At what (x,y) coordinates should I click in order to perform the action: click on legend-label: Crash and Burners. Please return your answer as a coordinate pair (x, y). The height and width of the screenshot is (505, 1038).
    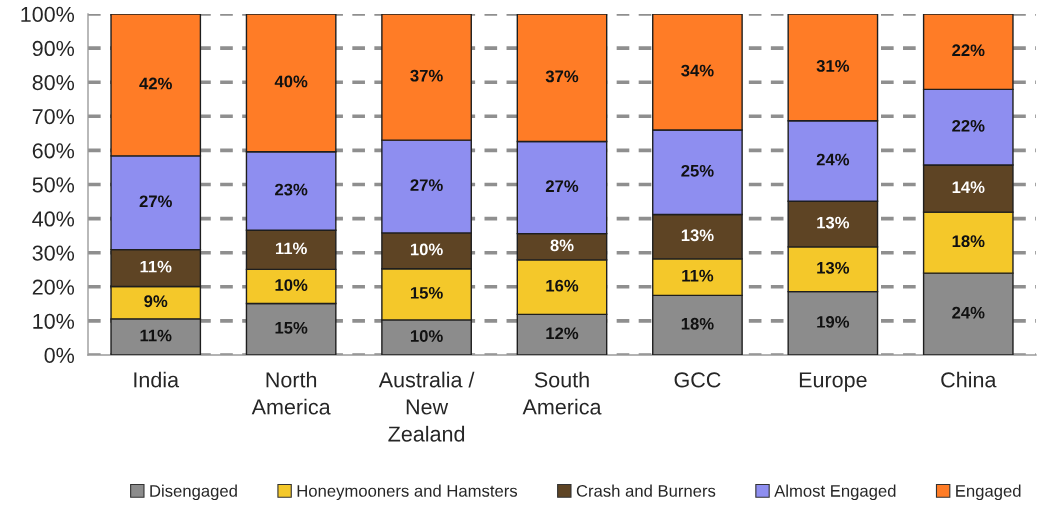
    Looking at the image, I should click on (646, 490).